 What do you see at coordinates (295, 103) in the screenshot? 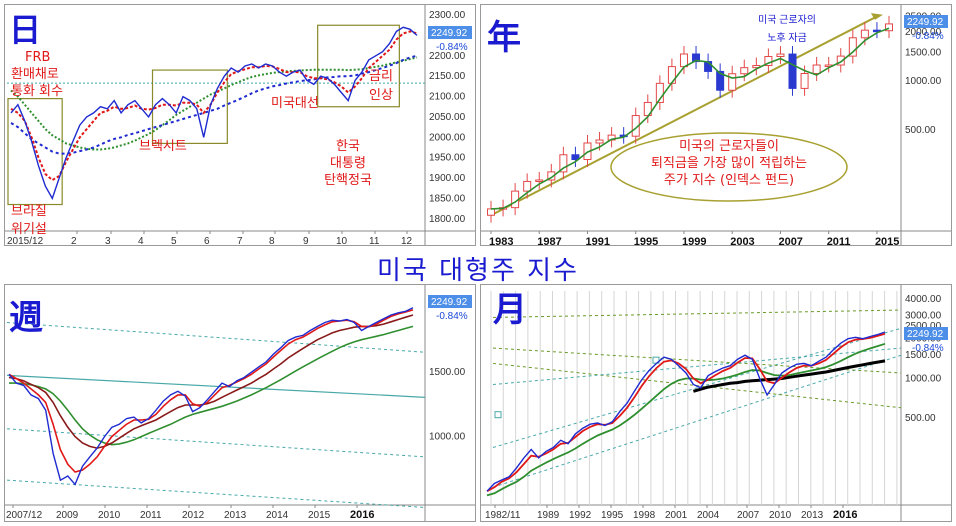
I see `annotation: 미국대선` at bounding box center [295, 103].